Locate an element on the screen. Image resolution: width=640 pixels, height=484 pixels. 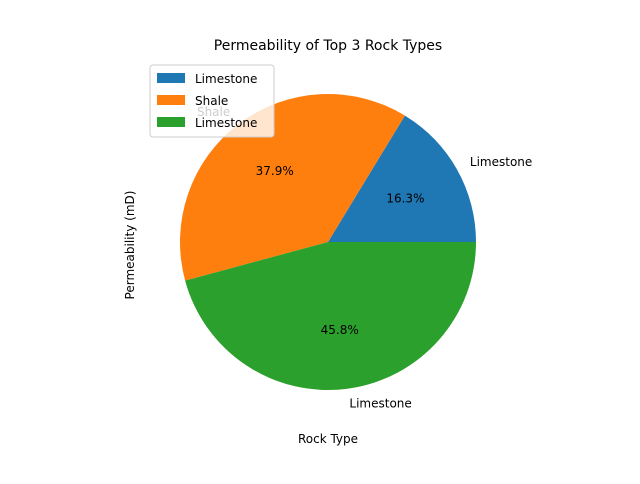
chart-title: Permeability of Top 3 Rock Types is located at coordinates (328, 46).